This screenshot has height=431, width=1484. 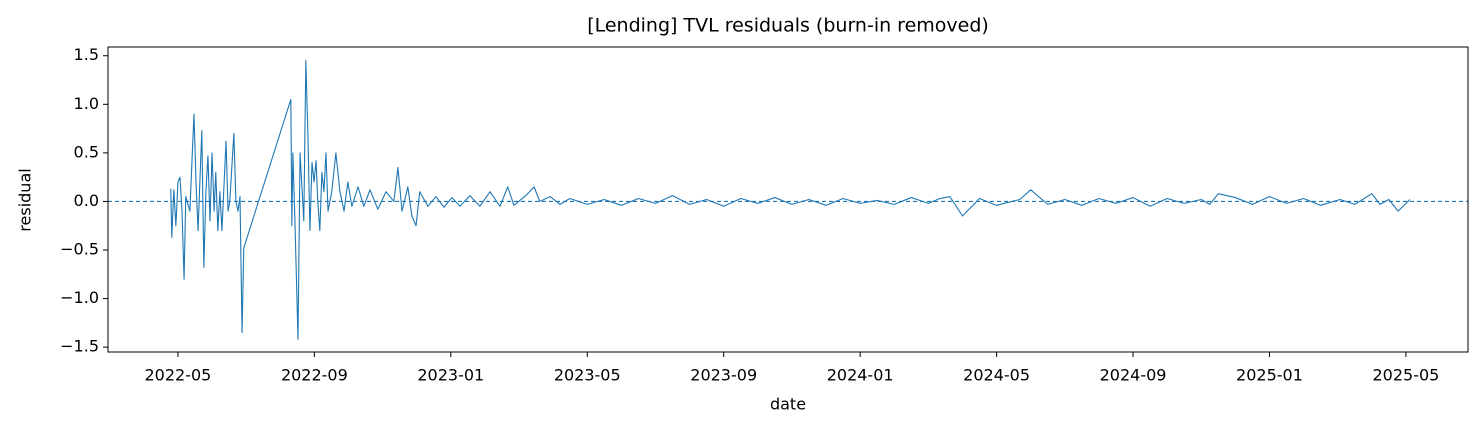 What do you see at coordinates (79, 249) in the screenshot?
I see `y-tick-label: −0.5` at bounding box center [79, 249].